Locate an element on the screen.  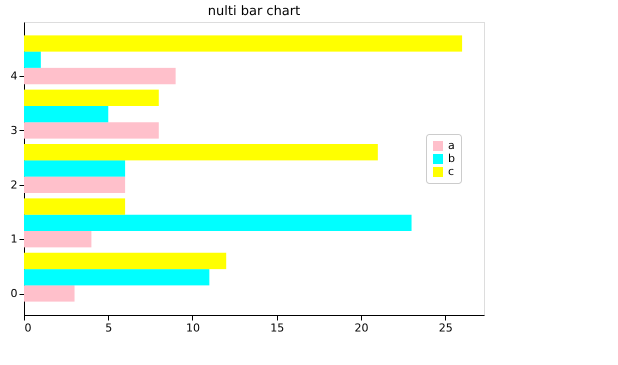
chart-title: nulti bar chart is located at coordinates (254, 11).